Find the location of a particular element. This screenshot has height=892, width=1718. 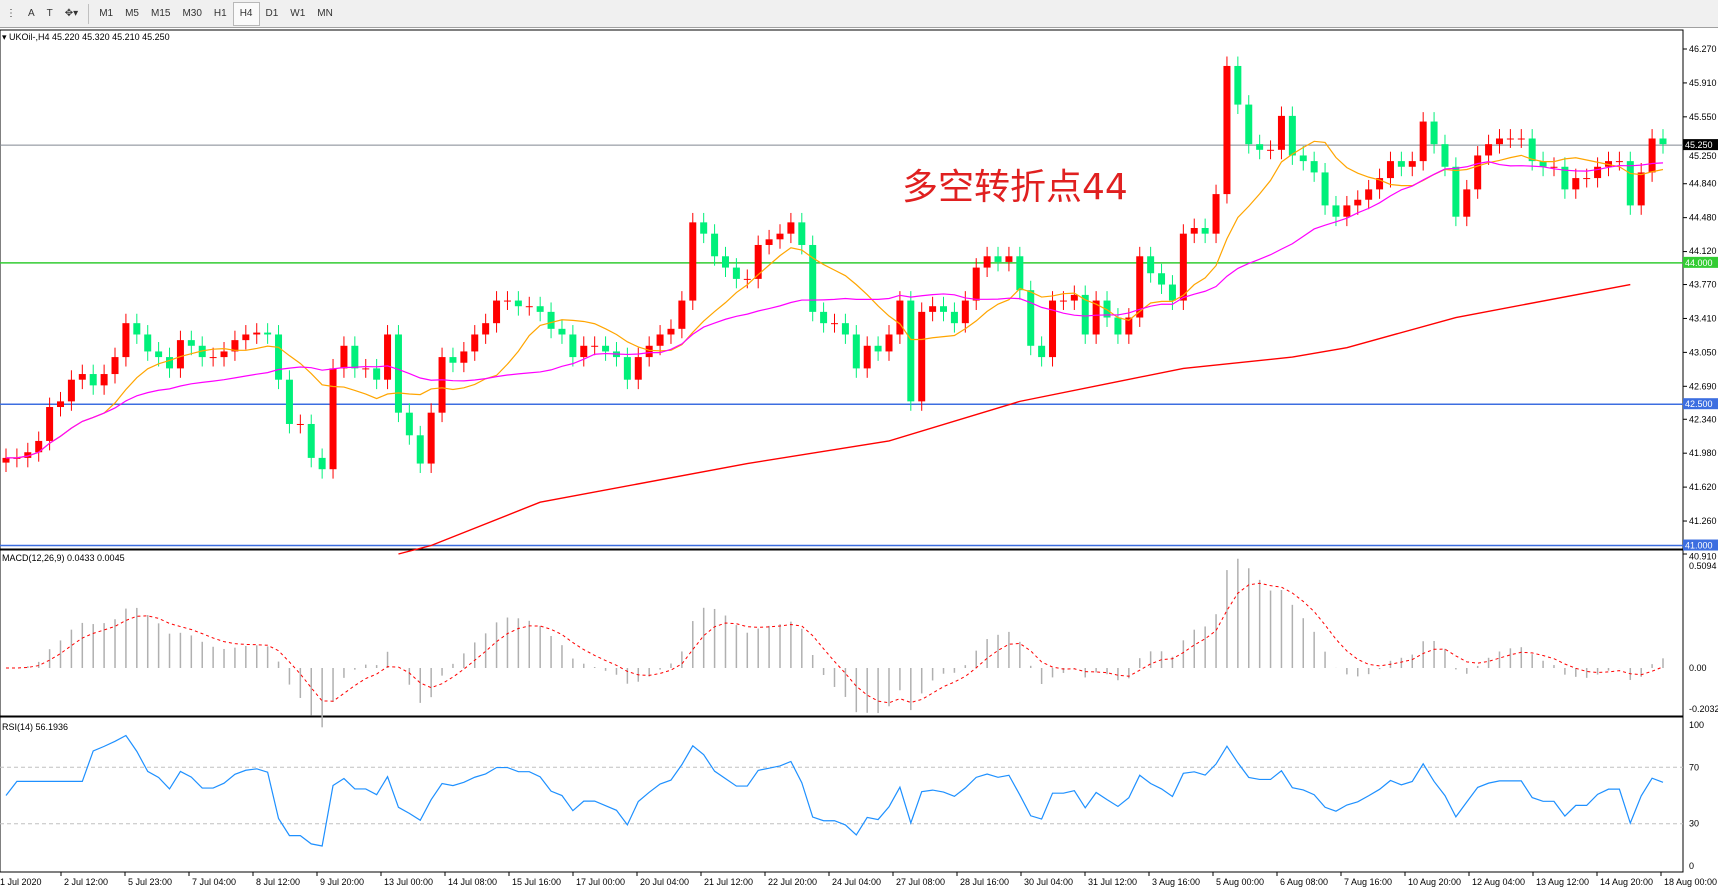

rsi-scale-30: 30 is located at coordinates (1694, 824).